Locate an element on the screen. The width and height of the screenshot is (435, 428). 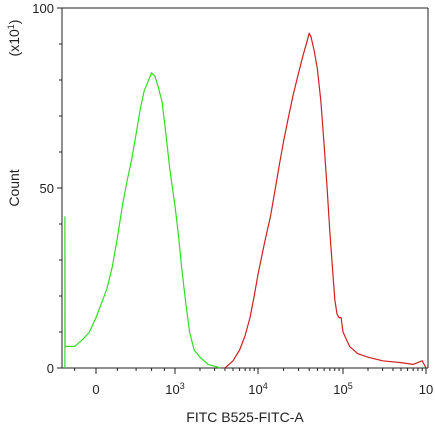
x-tick-label: 0 is located at coordinates (95, 389).